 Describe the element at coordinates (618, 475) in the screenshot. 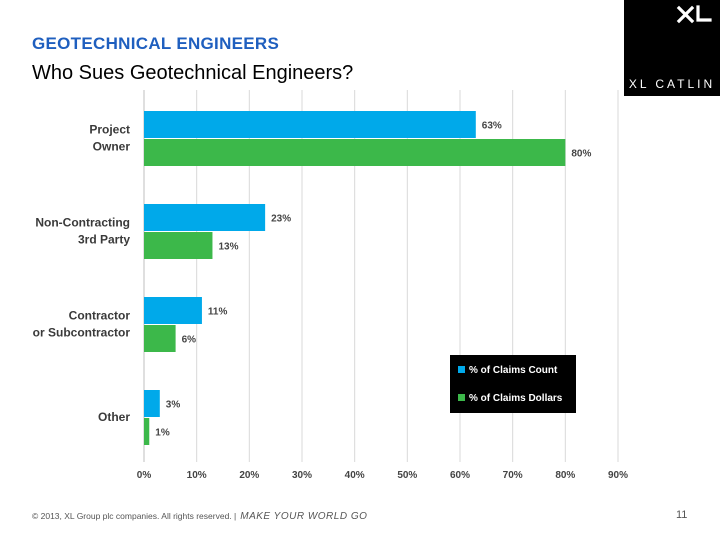

I see `x-tick-label: 90%` at that location.